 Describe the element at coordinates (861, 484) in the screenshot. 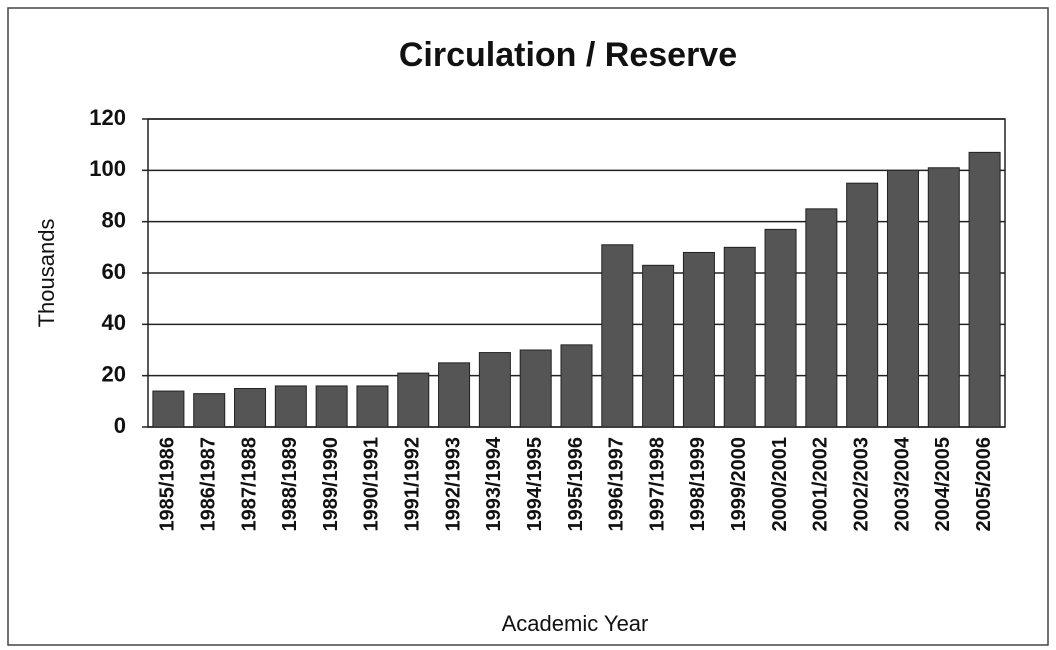

I see `x-tick-label: 2002/2003` at that location.